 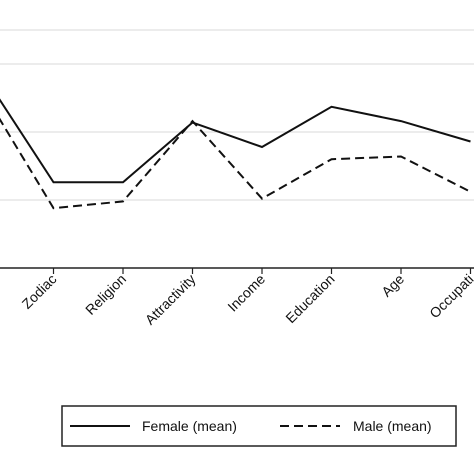 I want to click on x-tick-label: Education, so click(x=309, y=298).